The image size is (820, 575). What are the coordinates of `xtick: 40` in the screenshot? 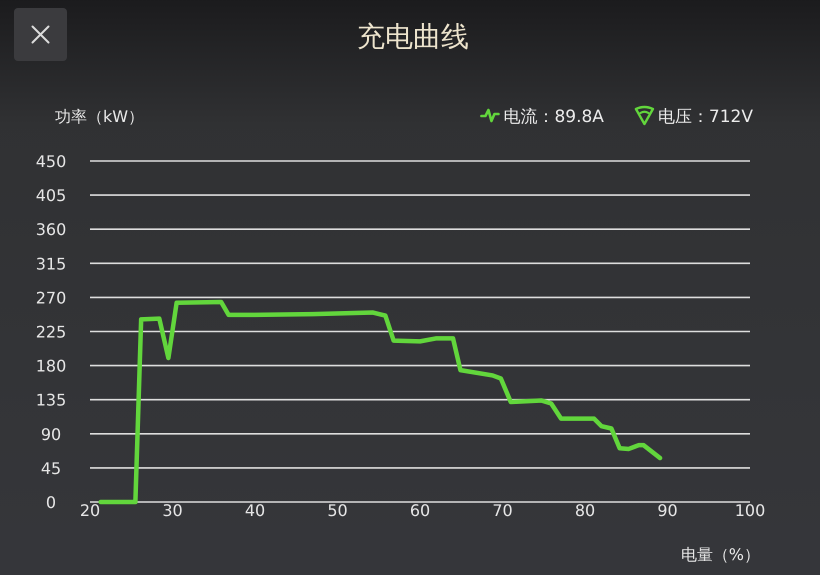 It's located at (255, 510).